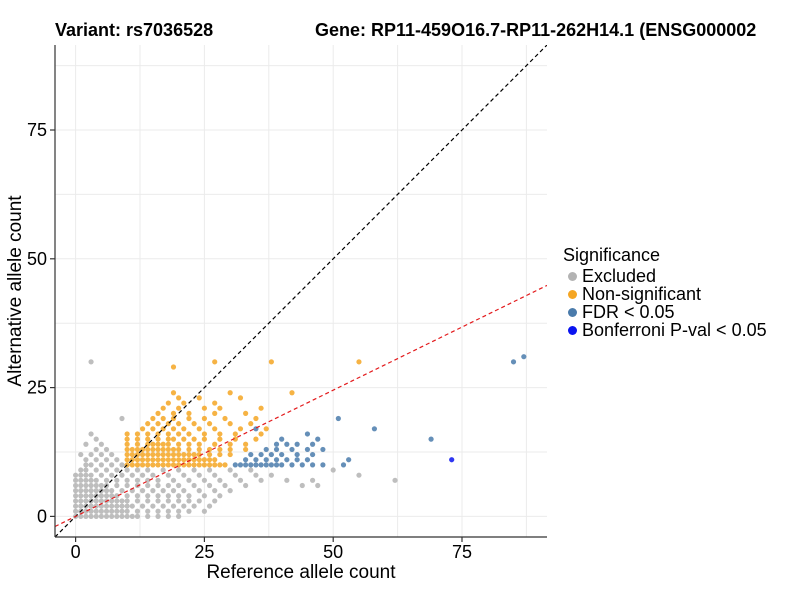 This screenshot has height=600, width=800. I want to click on legend-label-excluded: Excluded, so click(619, 275).